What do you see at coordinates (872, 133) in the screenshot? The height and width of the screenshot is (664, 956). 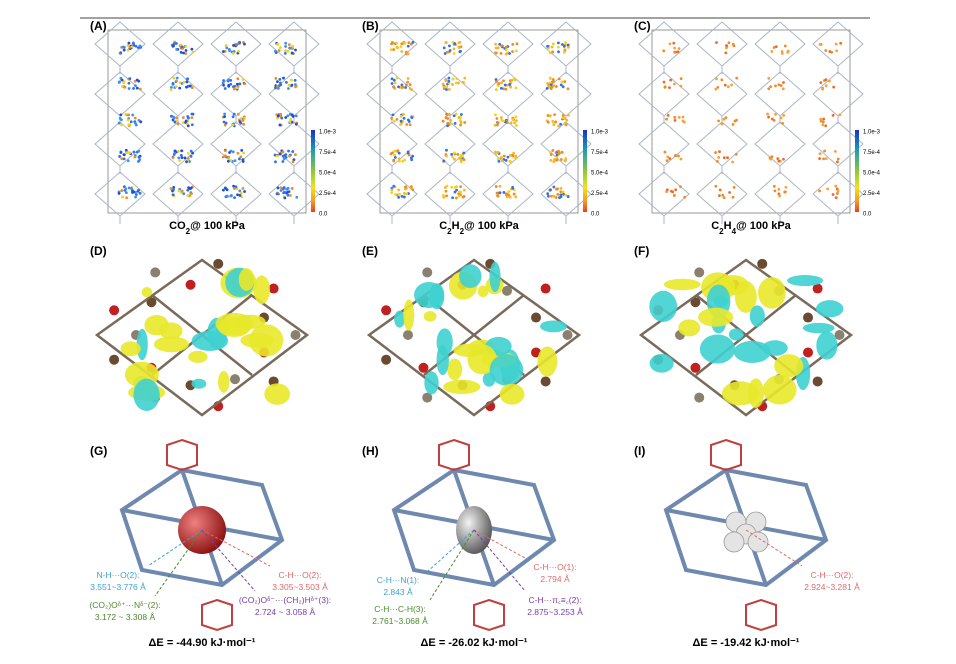 I see `colorbar-tick-label: 1.0e-3` at bounding box center [872, 133].